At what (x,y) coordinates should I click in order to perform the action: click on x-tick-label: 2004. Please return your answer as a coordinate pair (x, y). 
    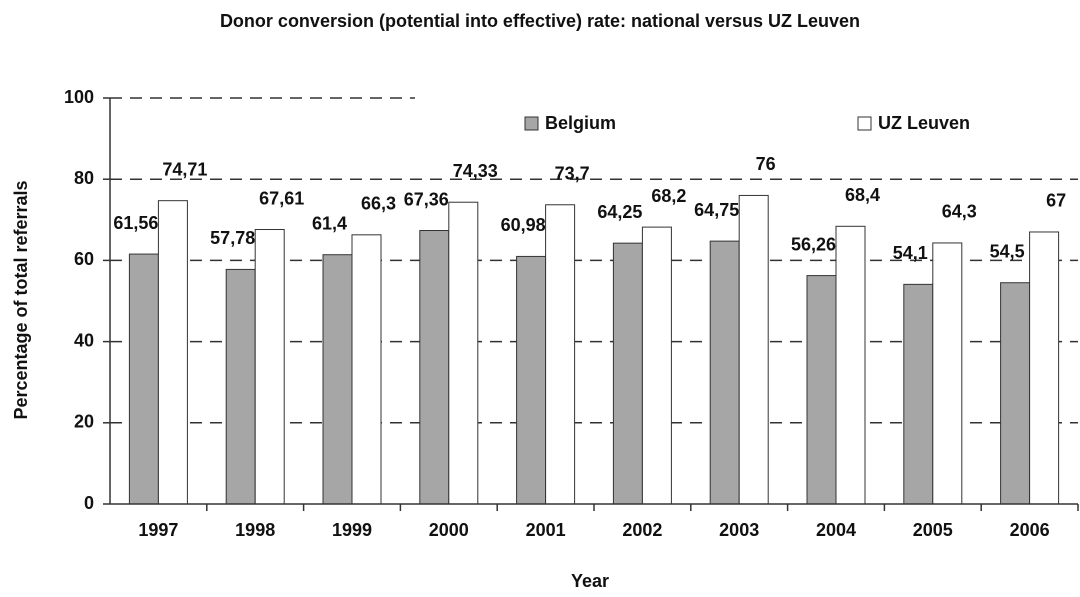
    Looking at the image, I should click on (836, 530).